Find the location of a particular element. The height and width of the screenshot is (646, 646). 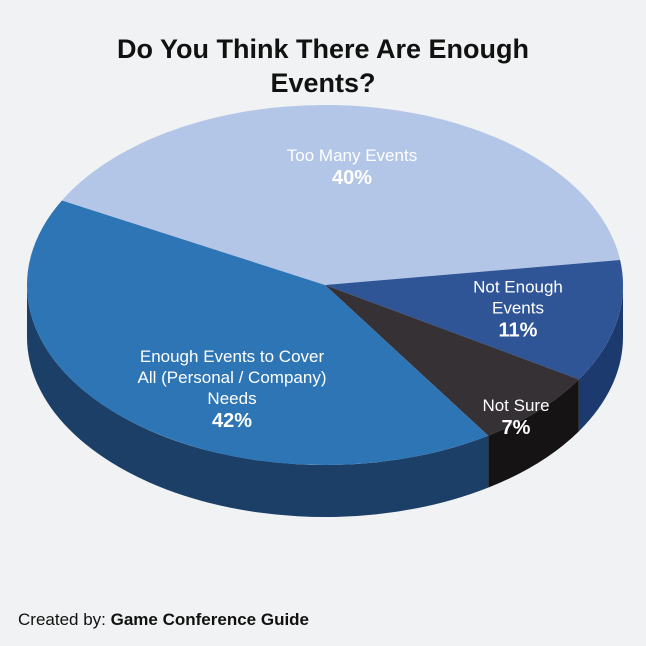

footer-credit: Created by: Game Conference Guide is located at coordinates (163, 620).